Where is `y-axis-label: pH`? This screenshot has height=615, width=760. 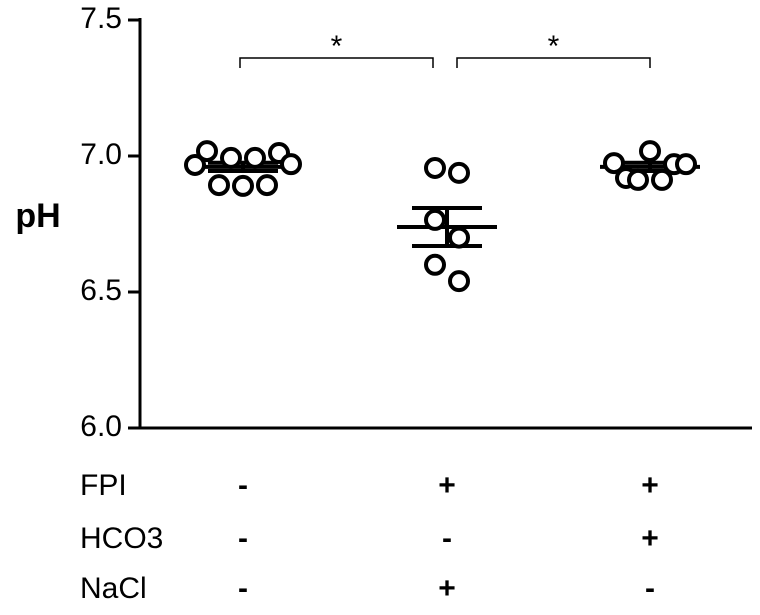 y-axis-label: pH is located at coordinates (37, 216).